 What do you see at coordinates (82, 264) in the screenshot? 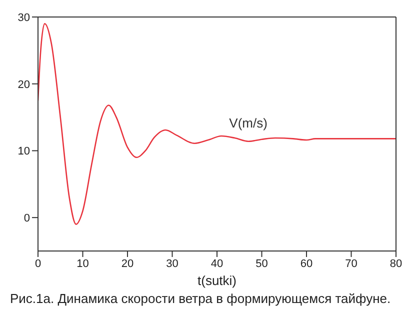
I see `x-tick-label: 10` at bounding box center [82, 264].